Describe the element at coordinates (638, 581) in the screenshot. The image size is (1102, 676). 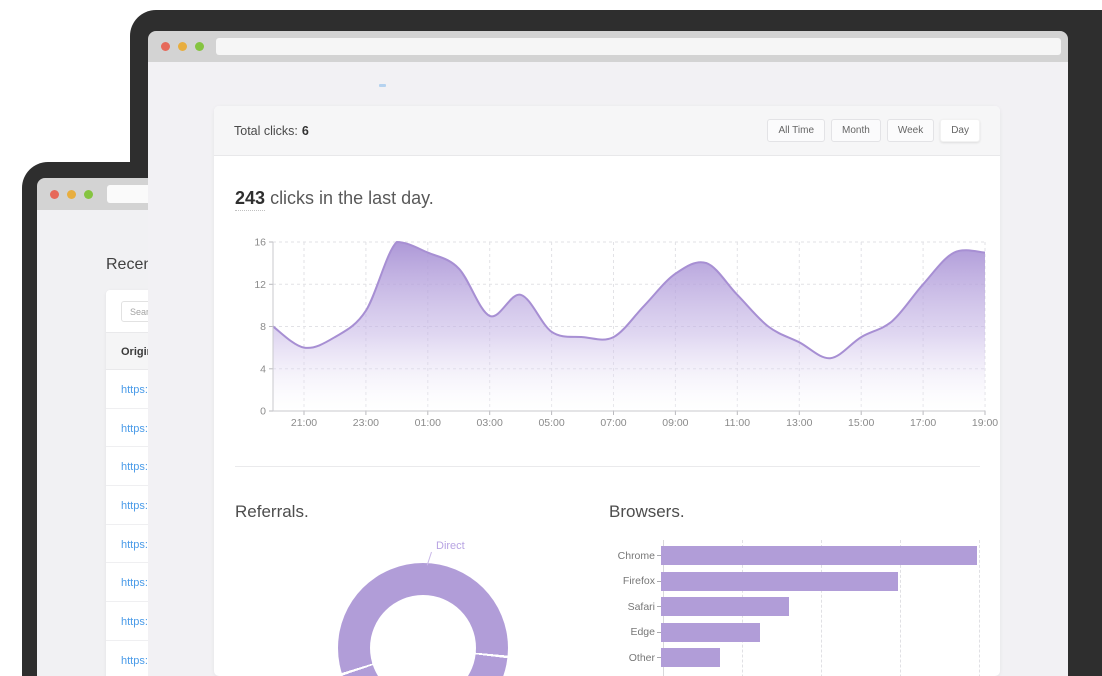
I see `bar-label: Firefox` at that location.